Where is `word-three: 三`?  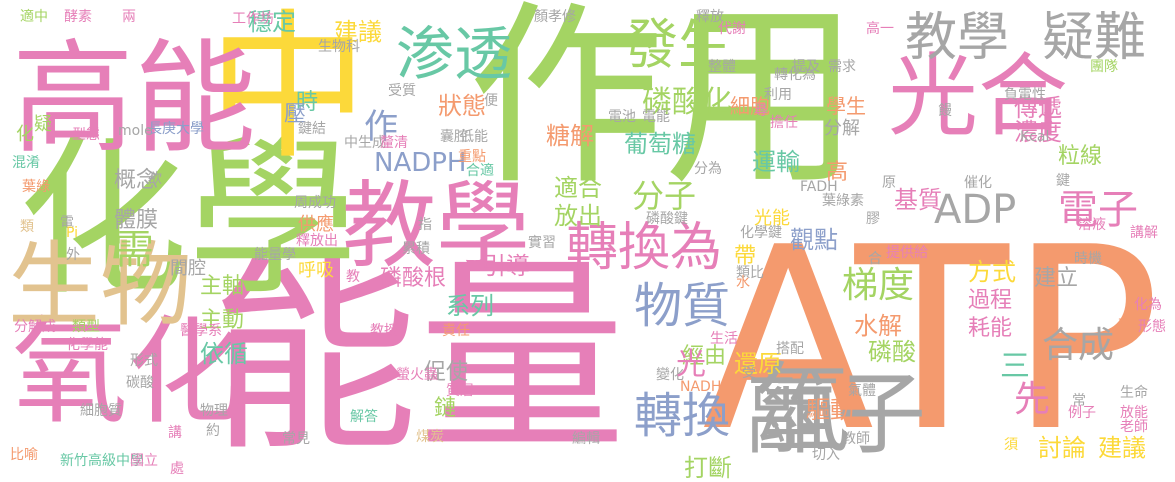 word-three: 三 is located at coordinates (1015, 366).